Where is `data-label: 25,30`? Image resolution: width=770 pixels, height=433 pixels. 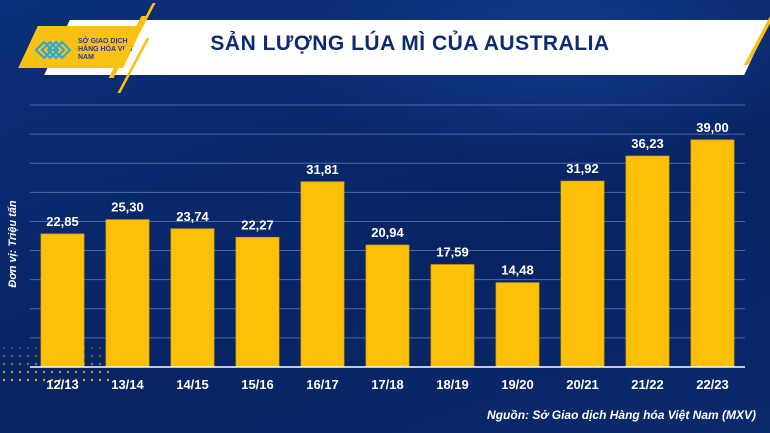
data-label: 25,30 is located at coordinates (127, 207).